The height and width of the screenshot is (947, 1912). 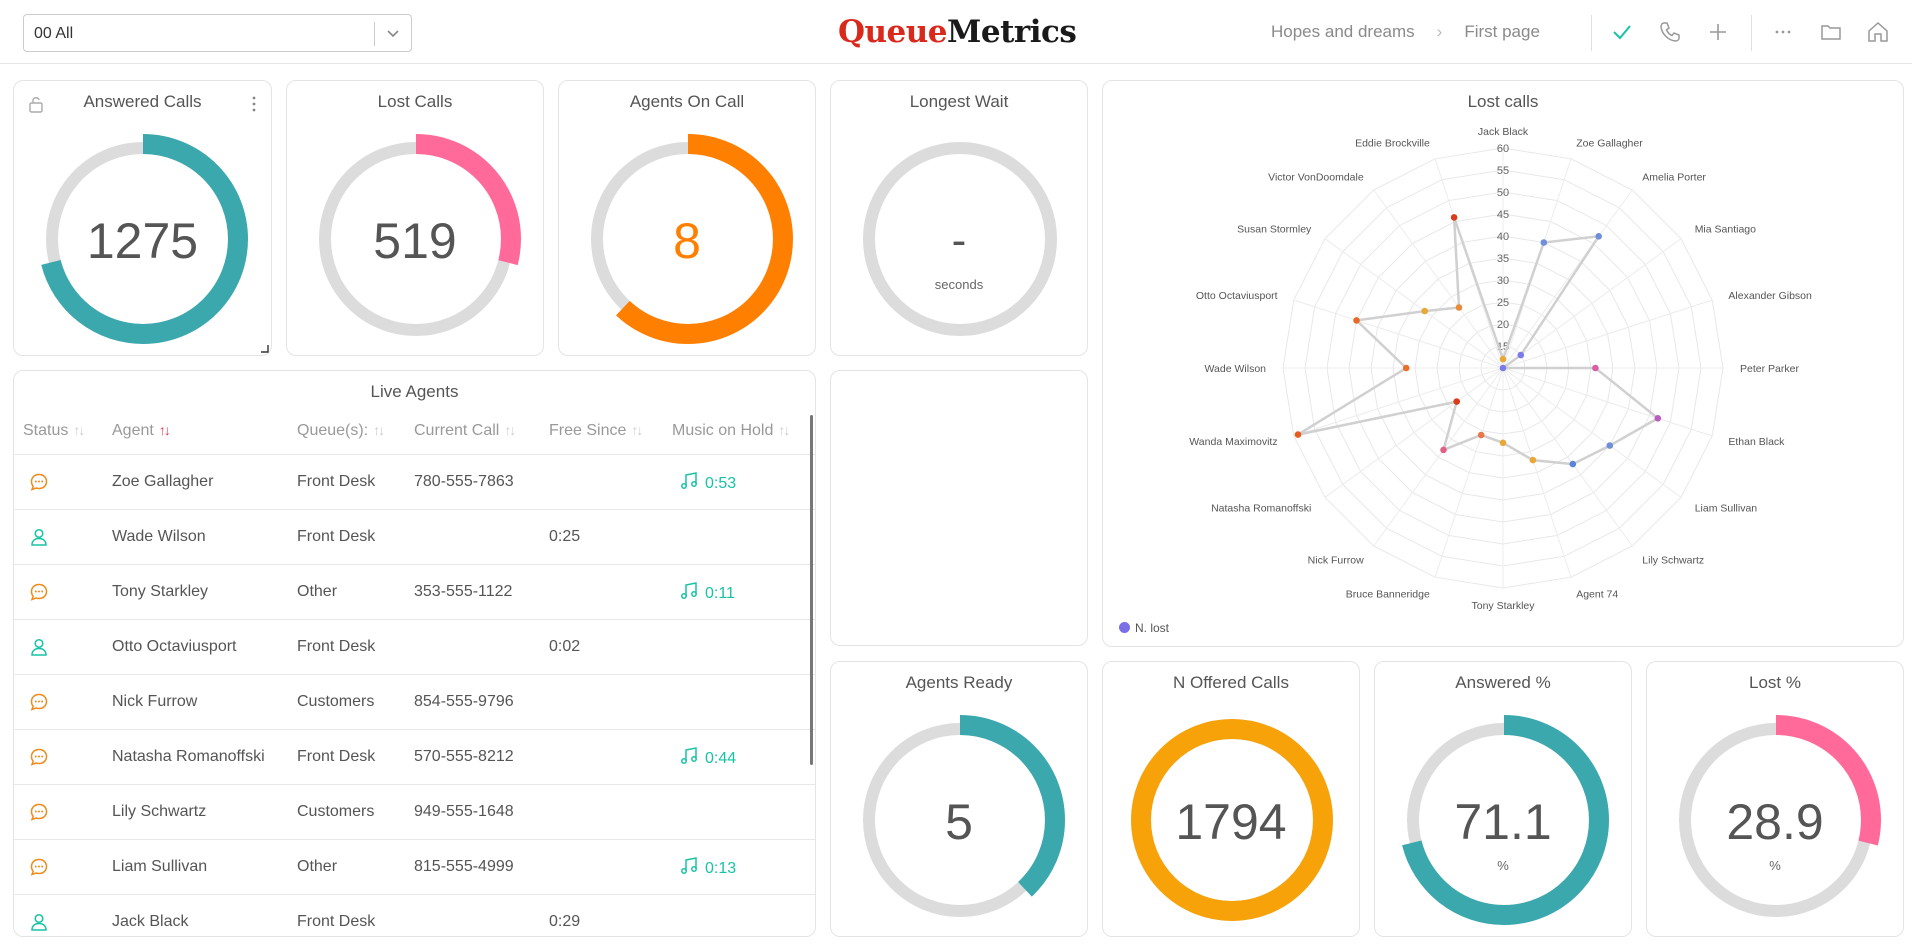 What do you see at coordinates (464, 756) in the screenshot?
I see `current-call: 570-555-8212` at bounding box center [464, 756].